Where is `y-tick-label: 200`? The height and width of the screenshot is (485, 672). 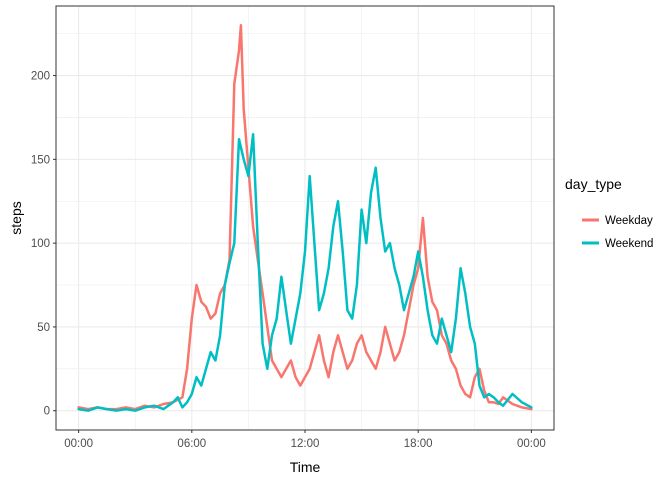
y-tick-label: 200 is located at coordinates (40, 77).